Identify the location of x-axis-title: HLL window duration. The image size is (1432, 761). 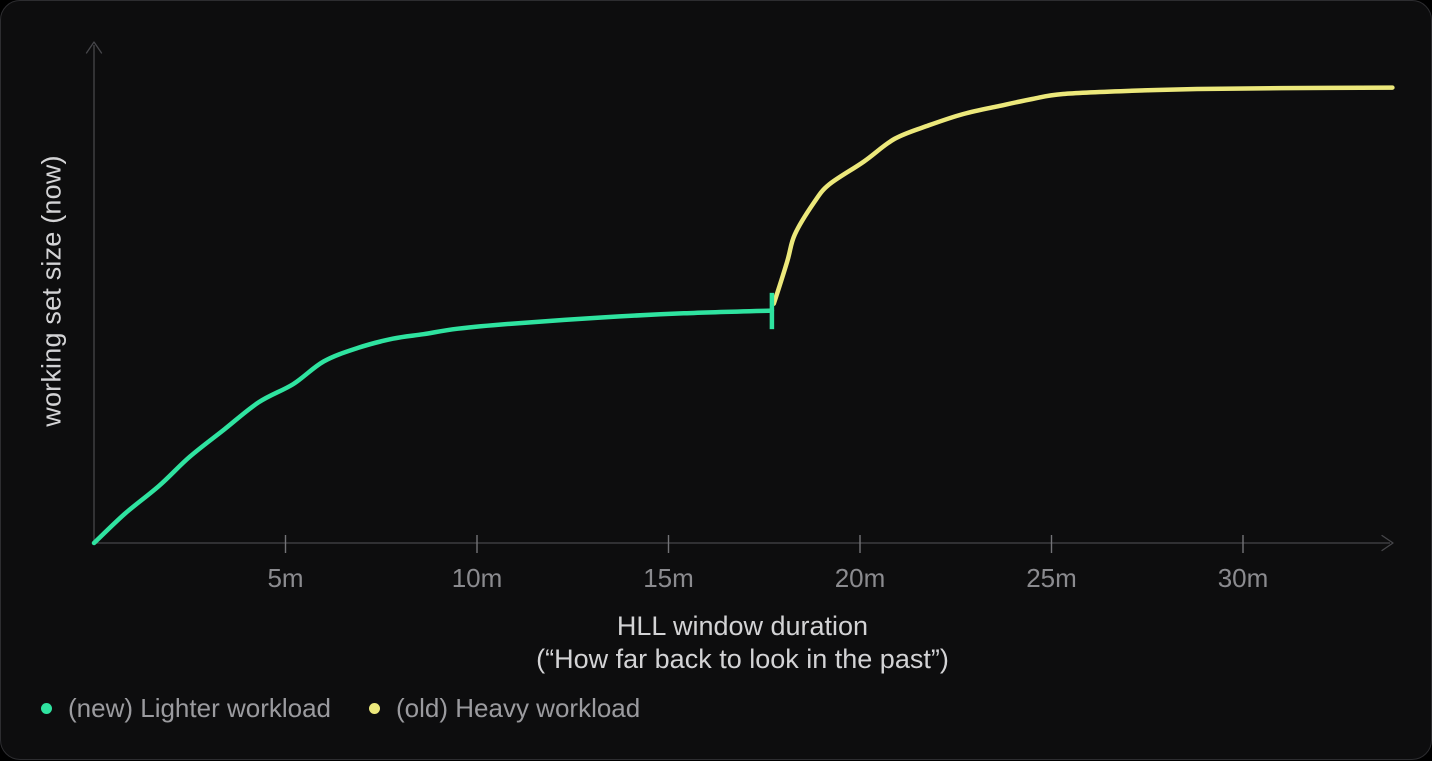
(742, 626).